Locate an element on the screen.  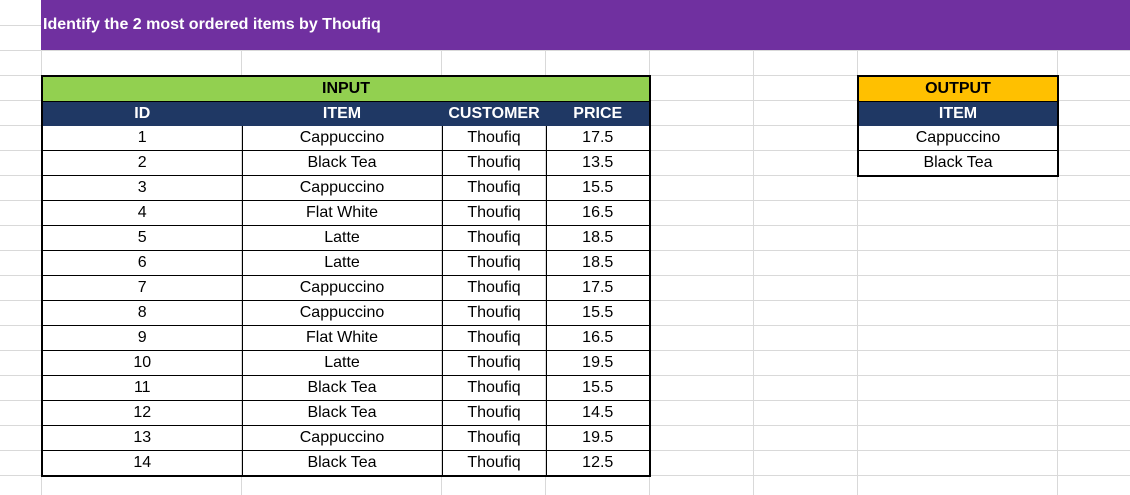
table-row: Cappuccino is located at coordinates (958, 138).